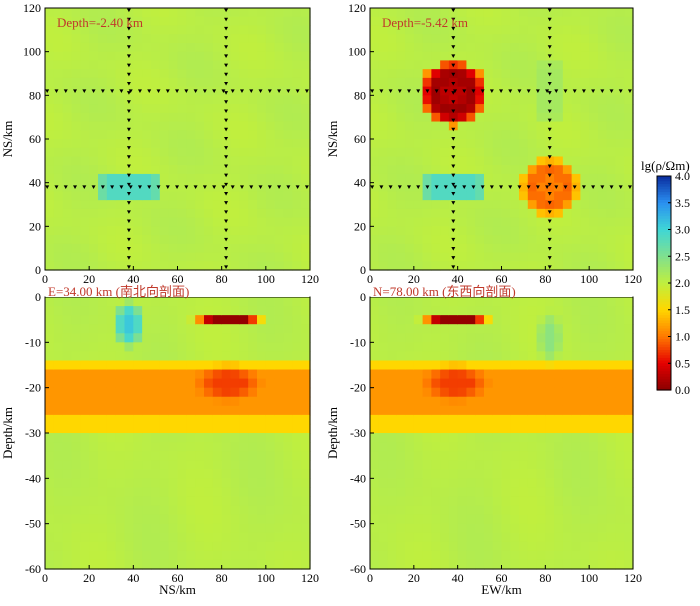  I want to click on x-tick-label: 120, so click(633, 279).